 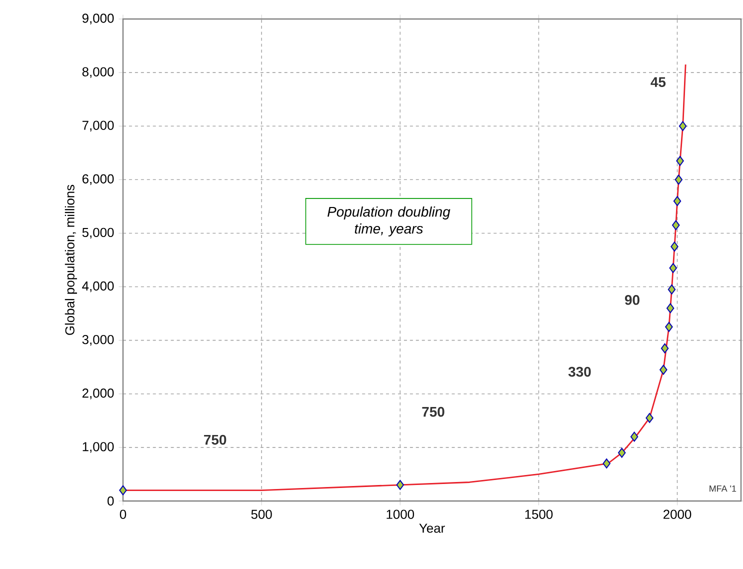 I want to click on y-tick-label: 1,000, so click(x=98, y=447).